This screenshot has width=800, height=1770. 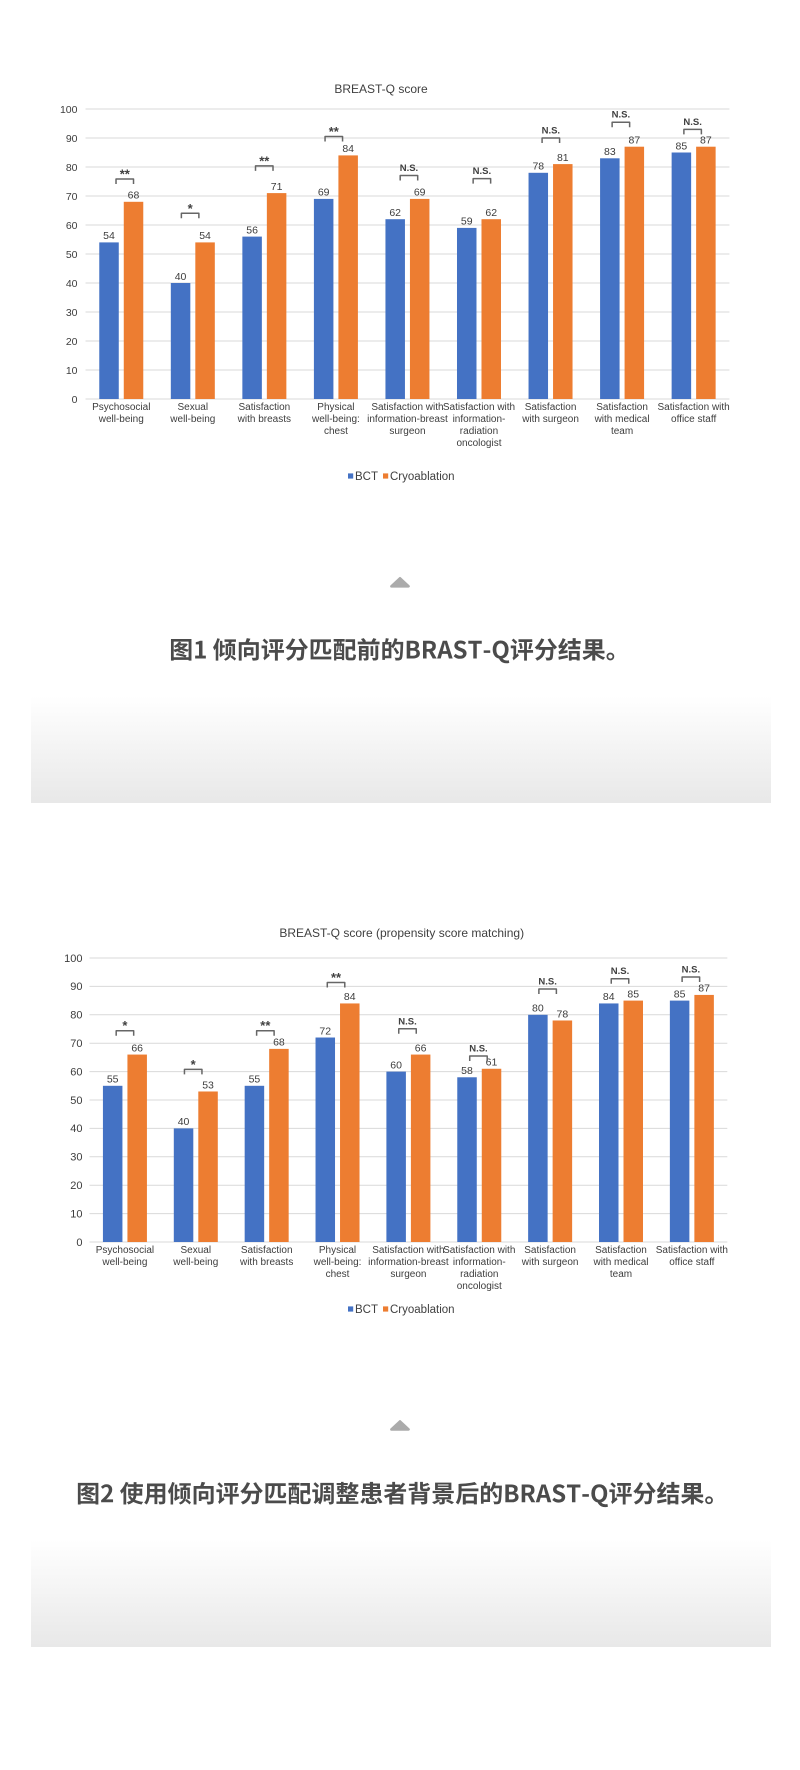 I want to click on svg-text: information-breast, so click(x=408, y=1262).